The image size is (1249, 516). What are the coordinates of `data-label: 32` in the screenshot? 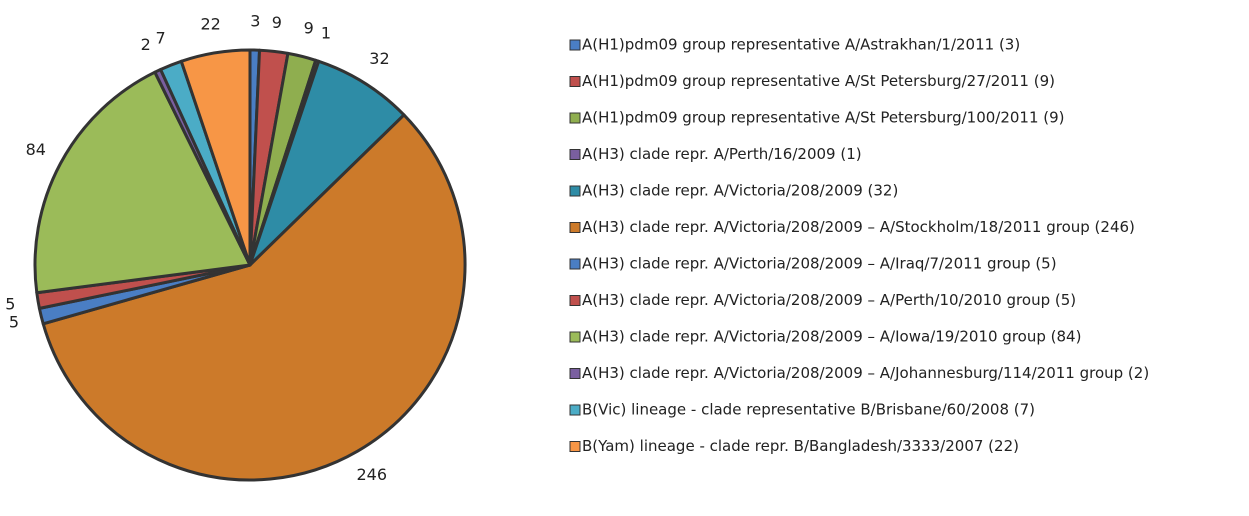 It's located at (379, 58).